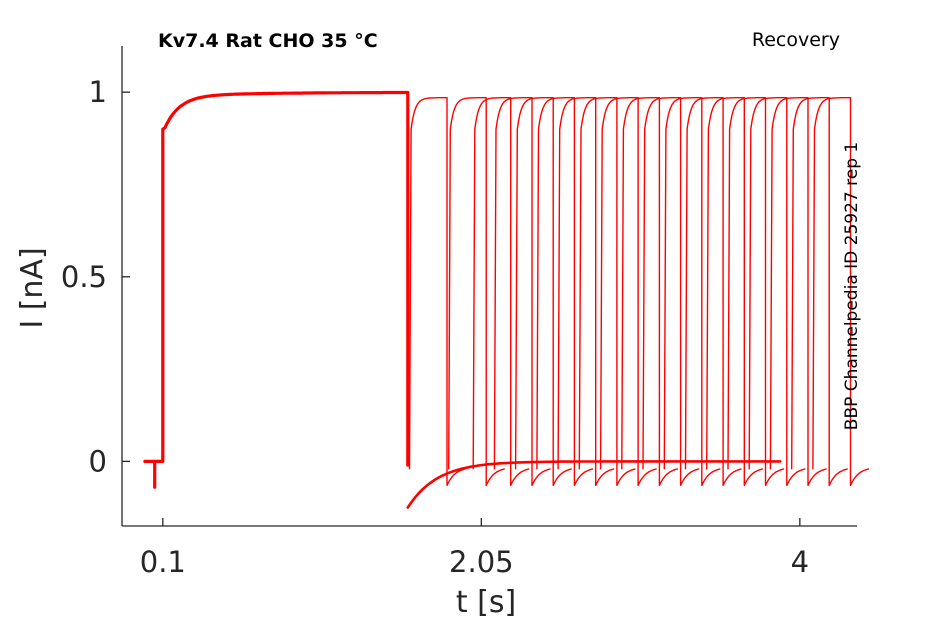  What do you see at coordinates (594, 484) in the screenshot?
I see `recovery-tail-trace` at bounding box center [594, 484].